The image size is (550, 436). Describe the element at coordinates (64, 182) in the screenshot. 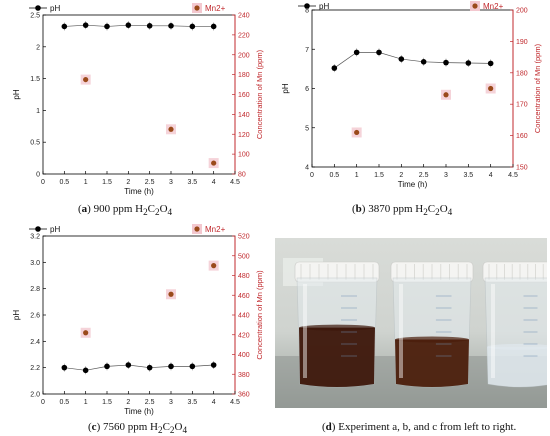

I see `x-tick-label: 0.5` at that location.